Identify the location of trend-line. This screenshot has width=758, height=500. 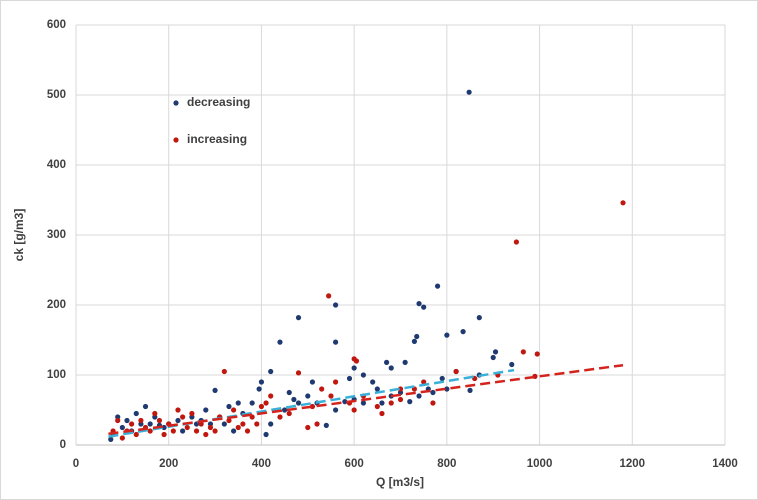
(366, 399).